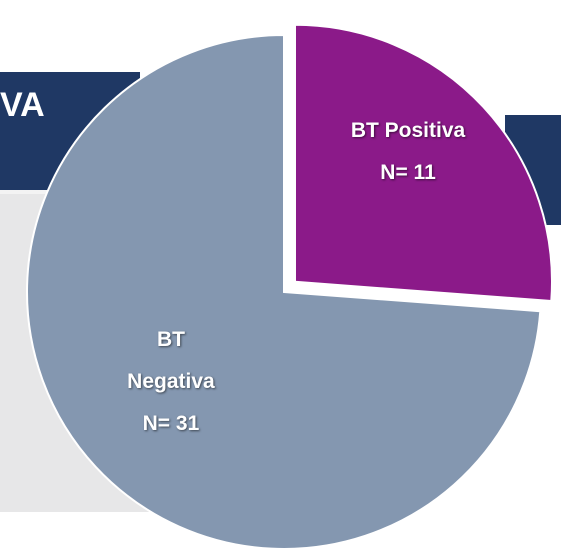 This screenshot has height=549, width=561. I want to click on slice-label: BT Negativa, so click(171, 360).